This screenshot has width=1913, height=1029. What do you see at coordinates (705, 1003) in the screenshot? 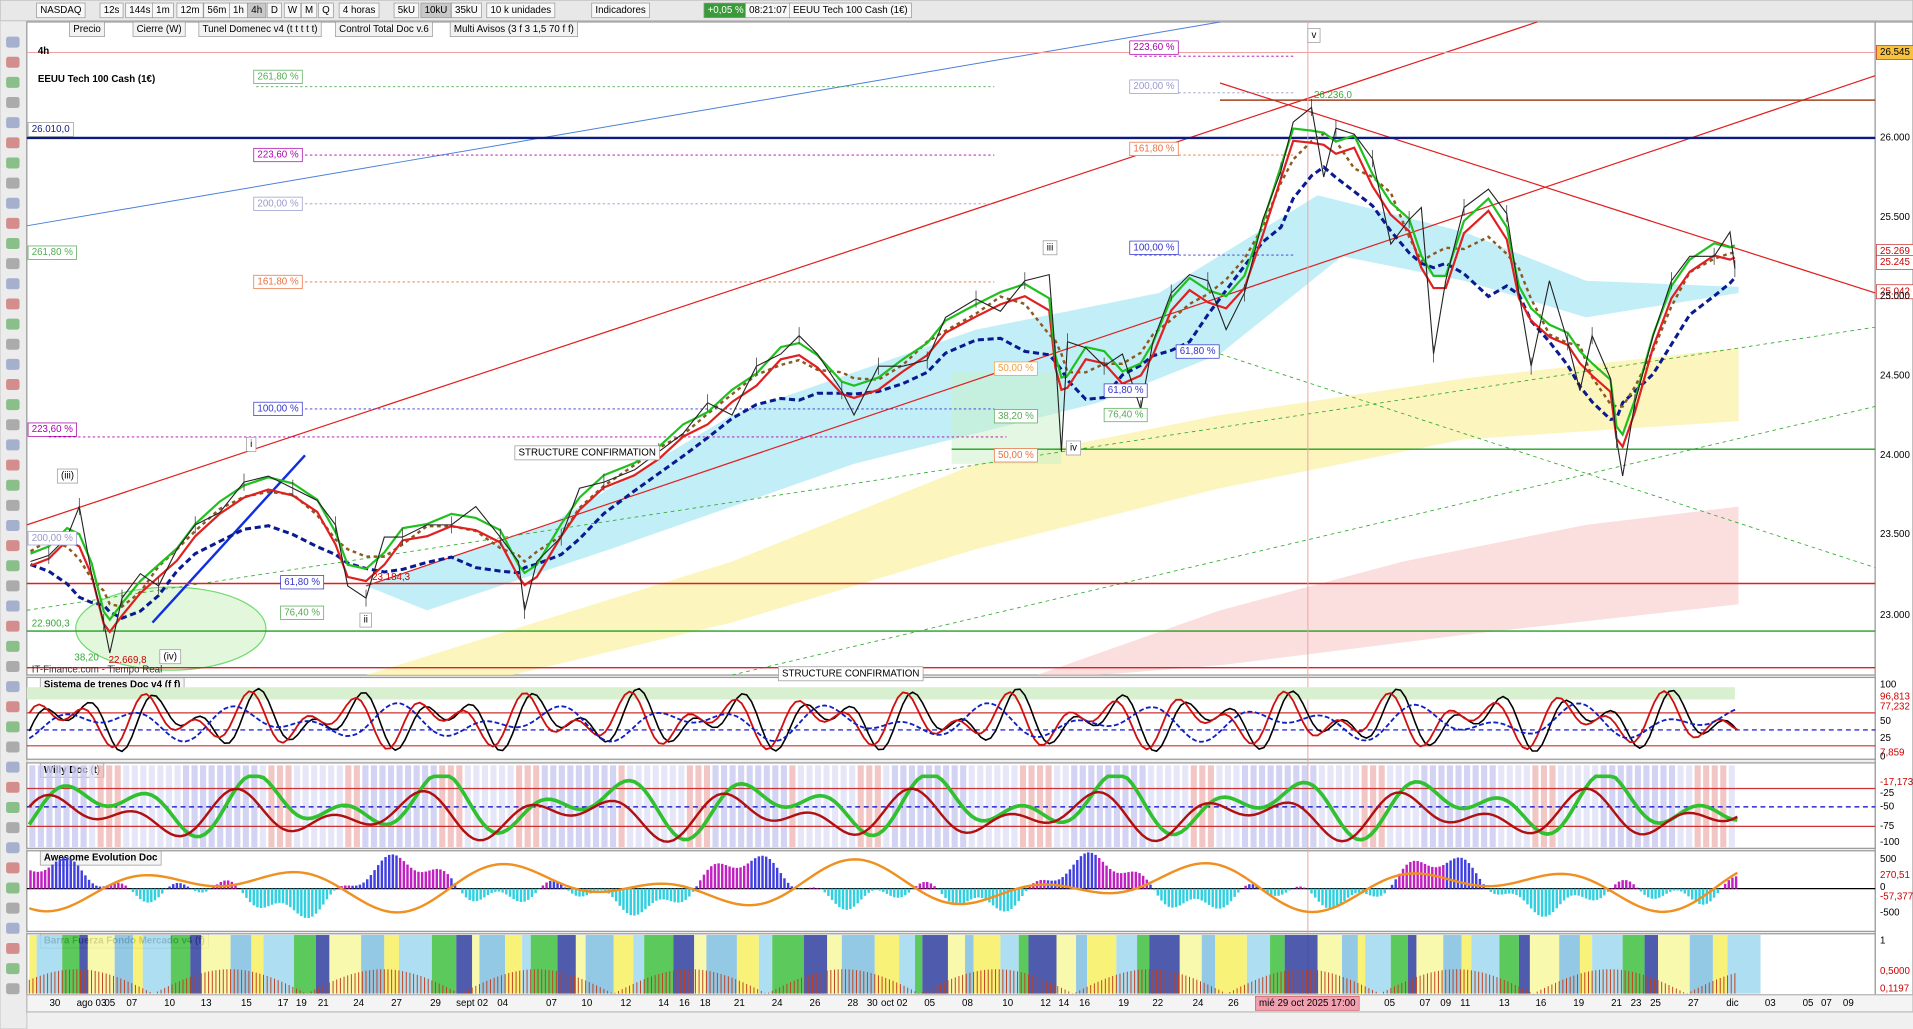
I see `date-label: 18` at bounding box center [705, 1003].